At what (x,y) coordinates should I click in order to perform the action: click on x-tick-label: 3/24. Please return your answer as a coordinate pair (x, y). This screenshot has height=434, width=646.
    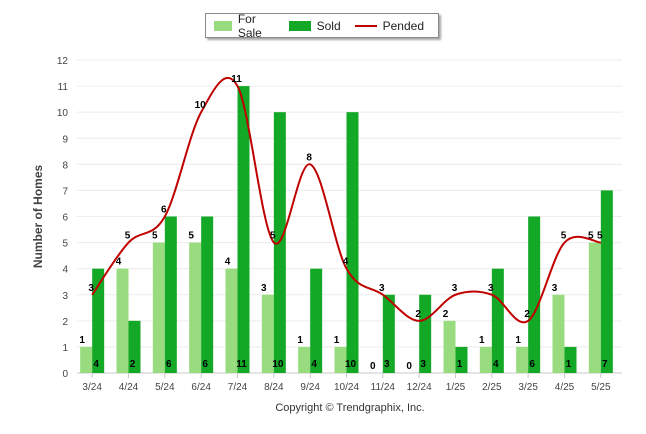
    Looking at the image, I should click on (92, 387).